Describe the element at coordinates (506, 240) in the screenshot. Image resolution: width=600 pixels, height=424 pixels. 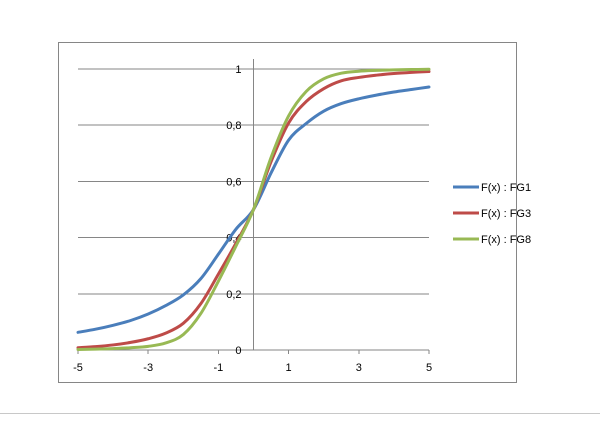
I see `legend-label-3: F(x) : FG8` at that location.